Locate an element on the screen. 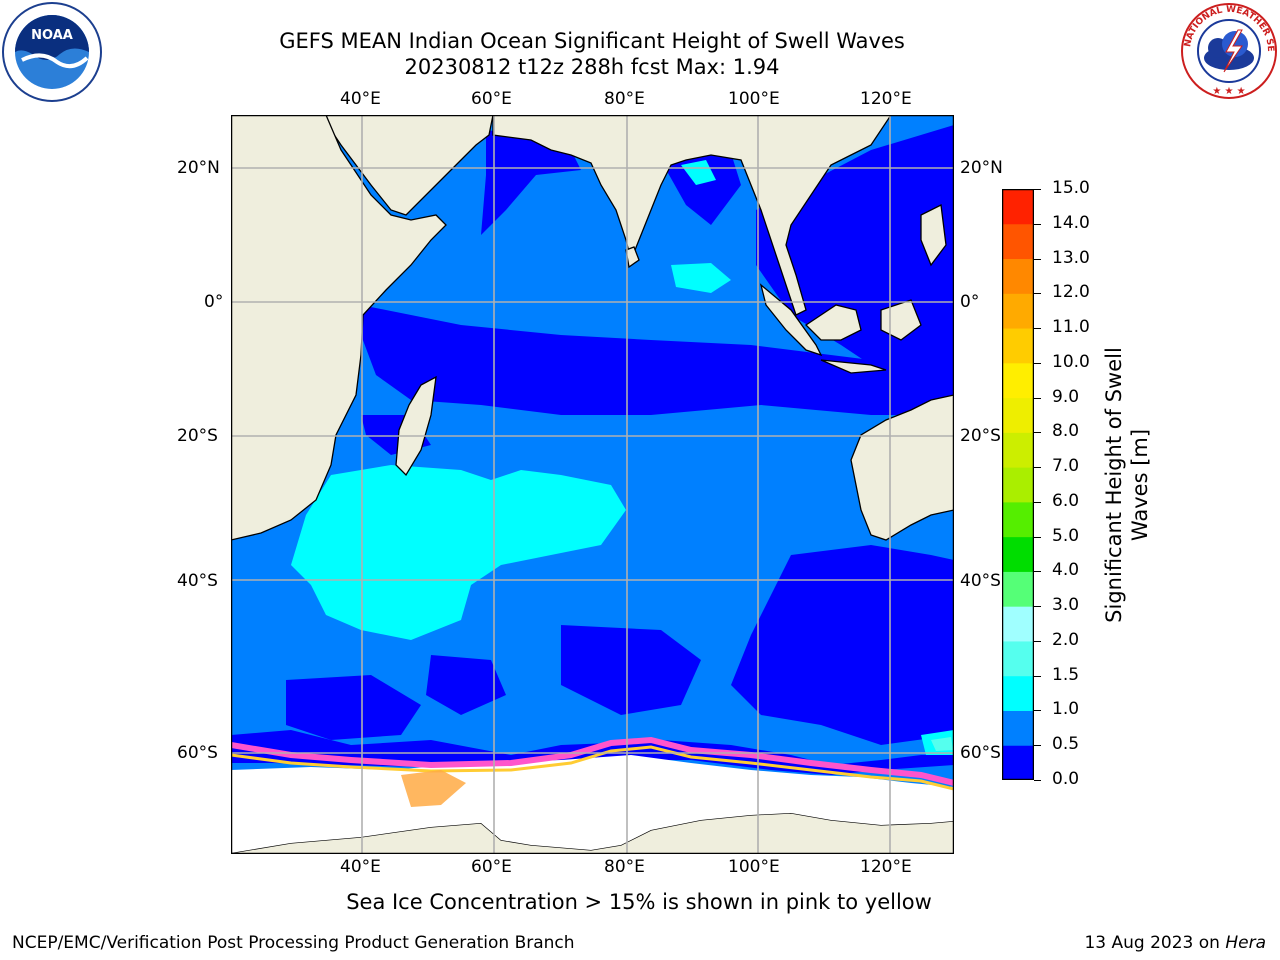  colorbar-tick-label: 10.0 is located at coordinates (1071, 361).